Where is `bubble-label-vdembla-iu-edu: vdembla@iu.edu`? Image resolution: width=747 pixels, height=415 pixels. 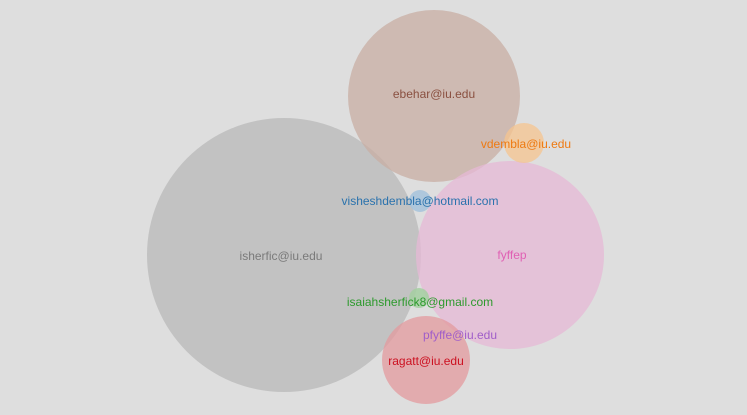
bubble-label-vdembla-iu-edu: vdembla@iu.edu is located at coordinates (526, 144).